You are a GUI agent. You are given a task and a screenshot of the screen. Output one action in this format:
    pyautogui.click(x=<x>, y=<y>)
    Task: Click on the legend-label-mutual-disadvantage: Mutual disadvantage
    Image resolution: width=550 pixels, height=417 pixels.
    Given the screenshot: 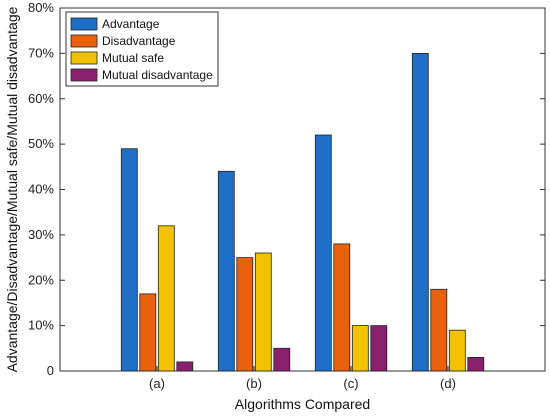 What is the action you would take?
    pyautogui.click(x=157, y=75)
    